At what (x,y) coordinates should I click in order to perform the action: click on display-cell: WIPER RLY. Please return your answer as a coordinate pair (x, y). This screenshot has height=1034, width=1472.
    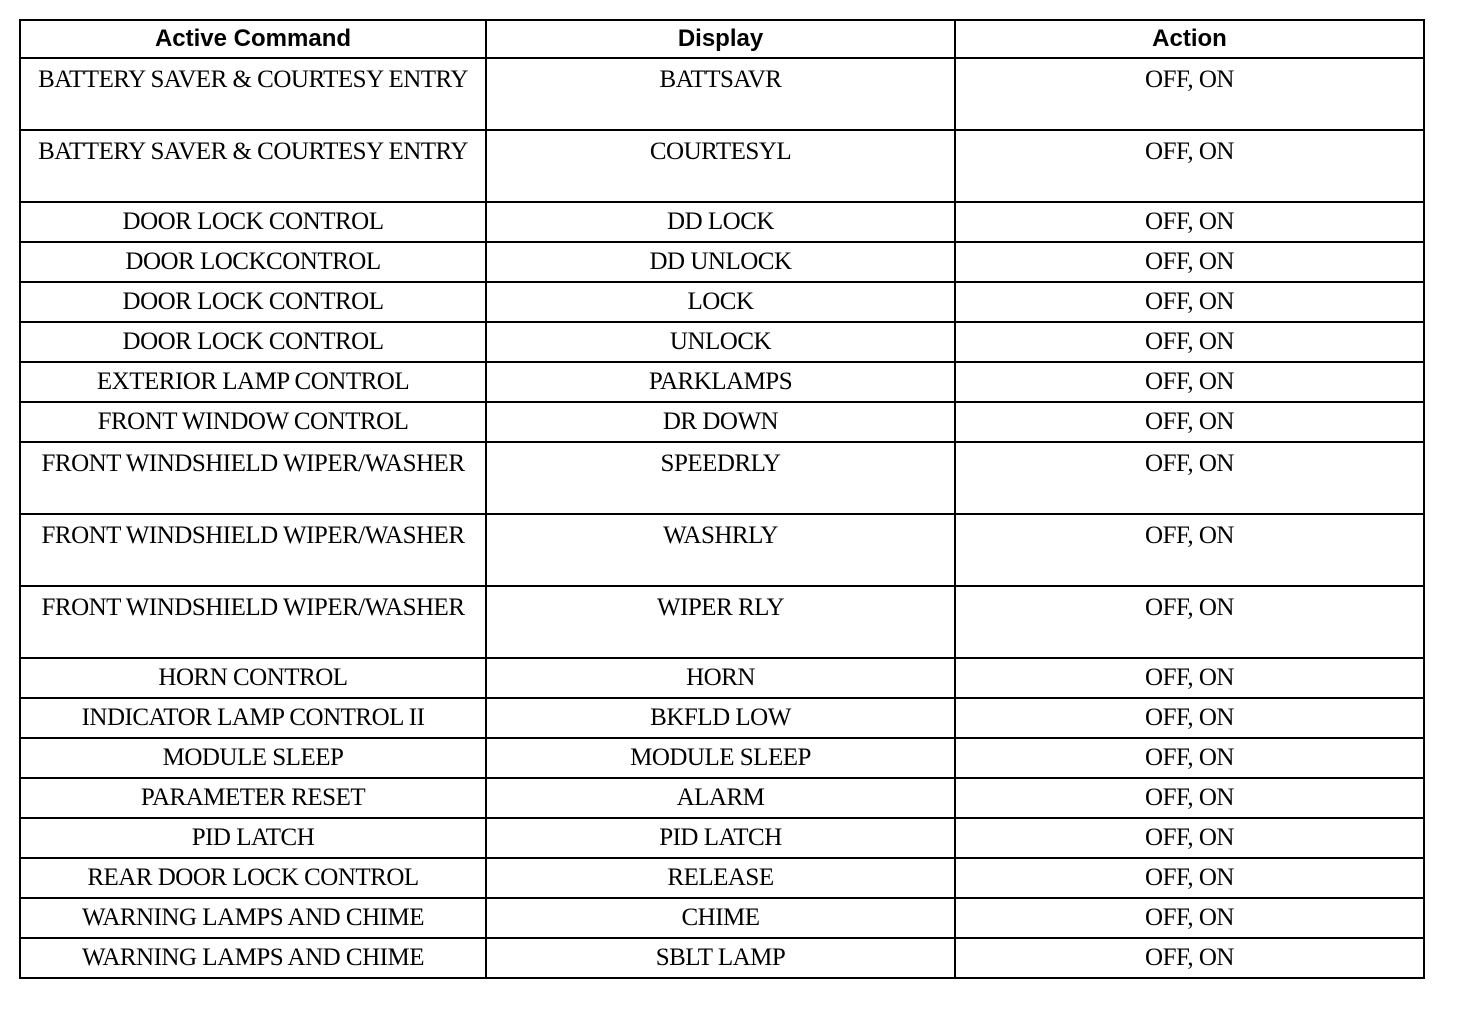
    Looking at the image, I should click on (720, 622).